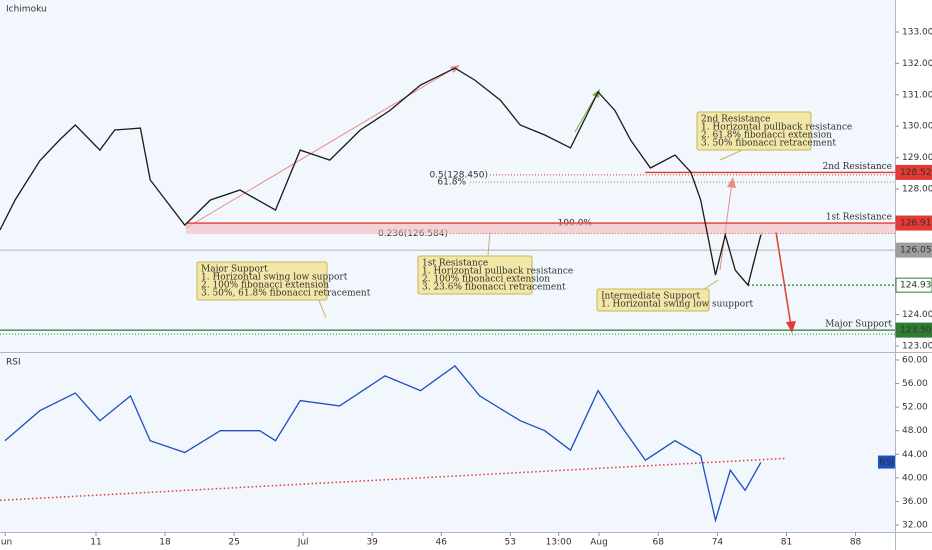 The image size is (932, 550). Describe the element at coordinates (917, 127) in the screenshot. I see `y-tick-label: 130.000` at that location.